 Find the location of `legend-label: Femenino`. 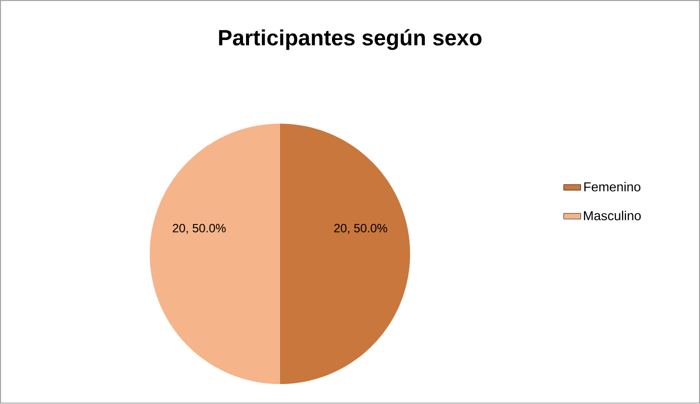

legend-label: Femenino is located at coordinates (612, 187).